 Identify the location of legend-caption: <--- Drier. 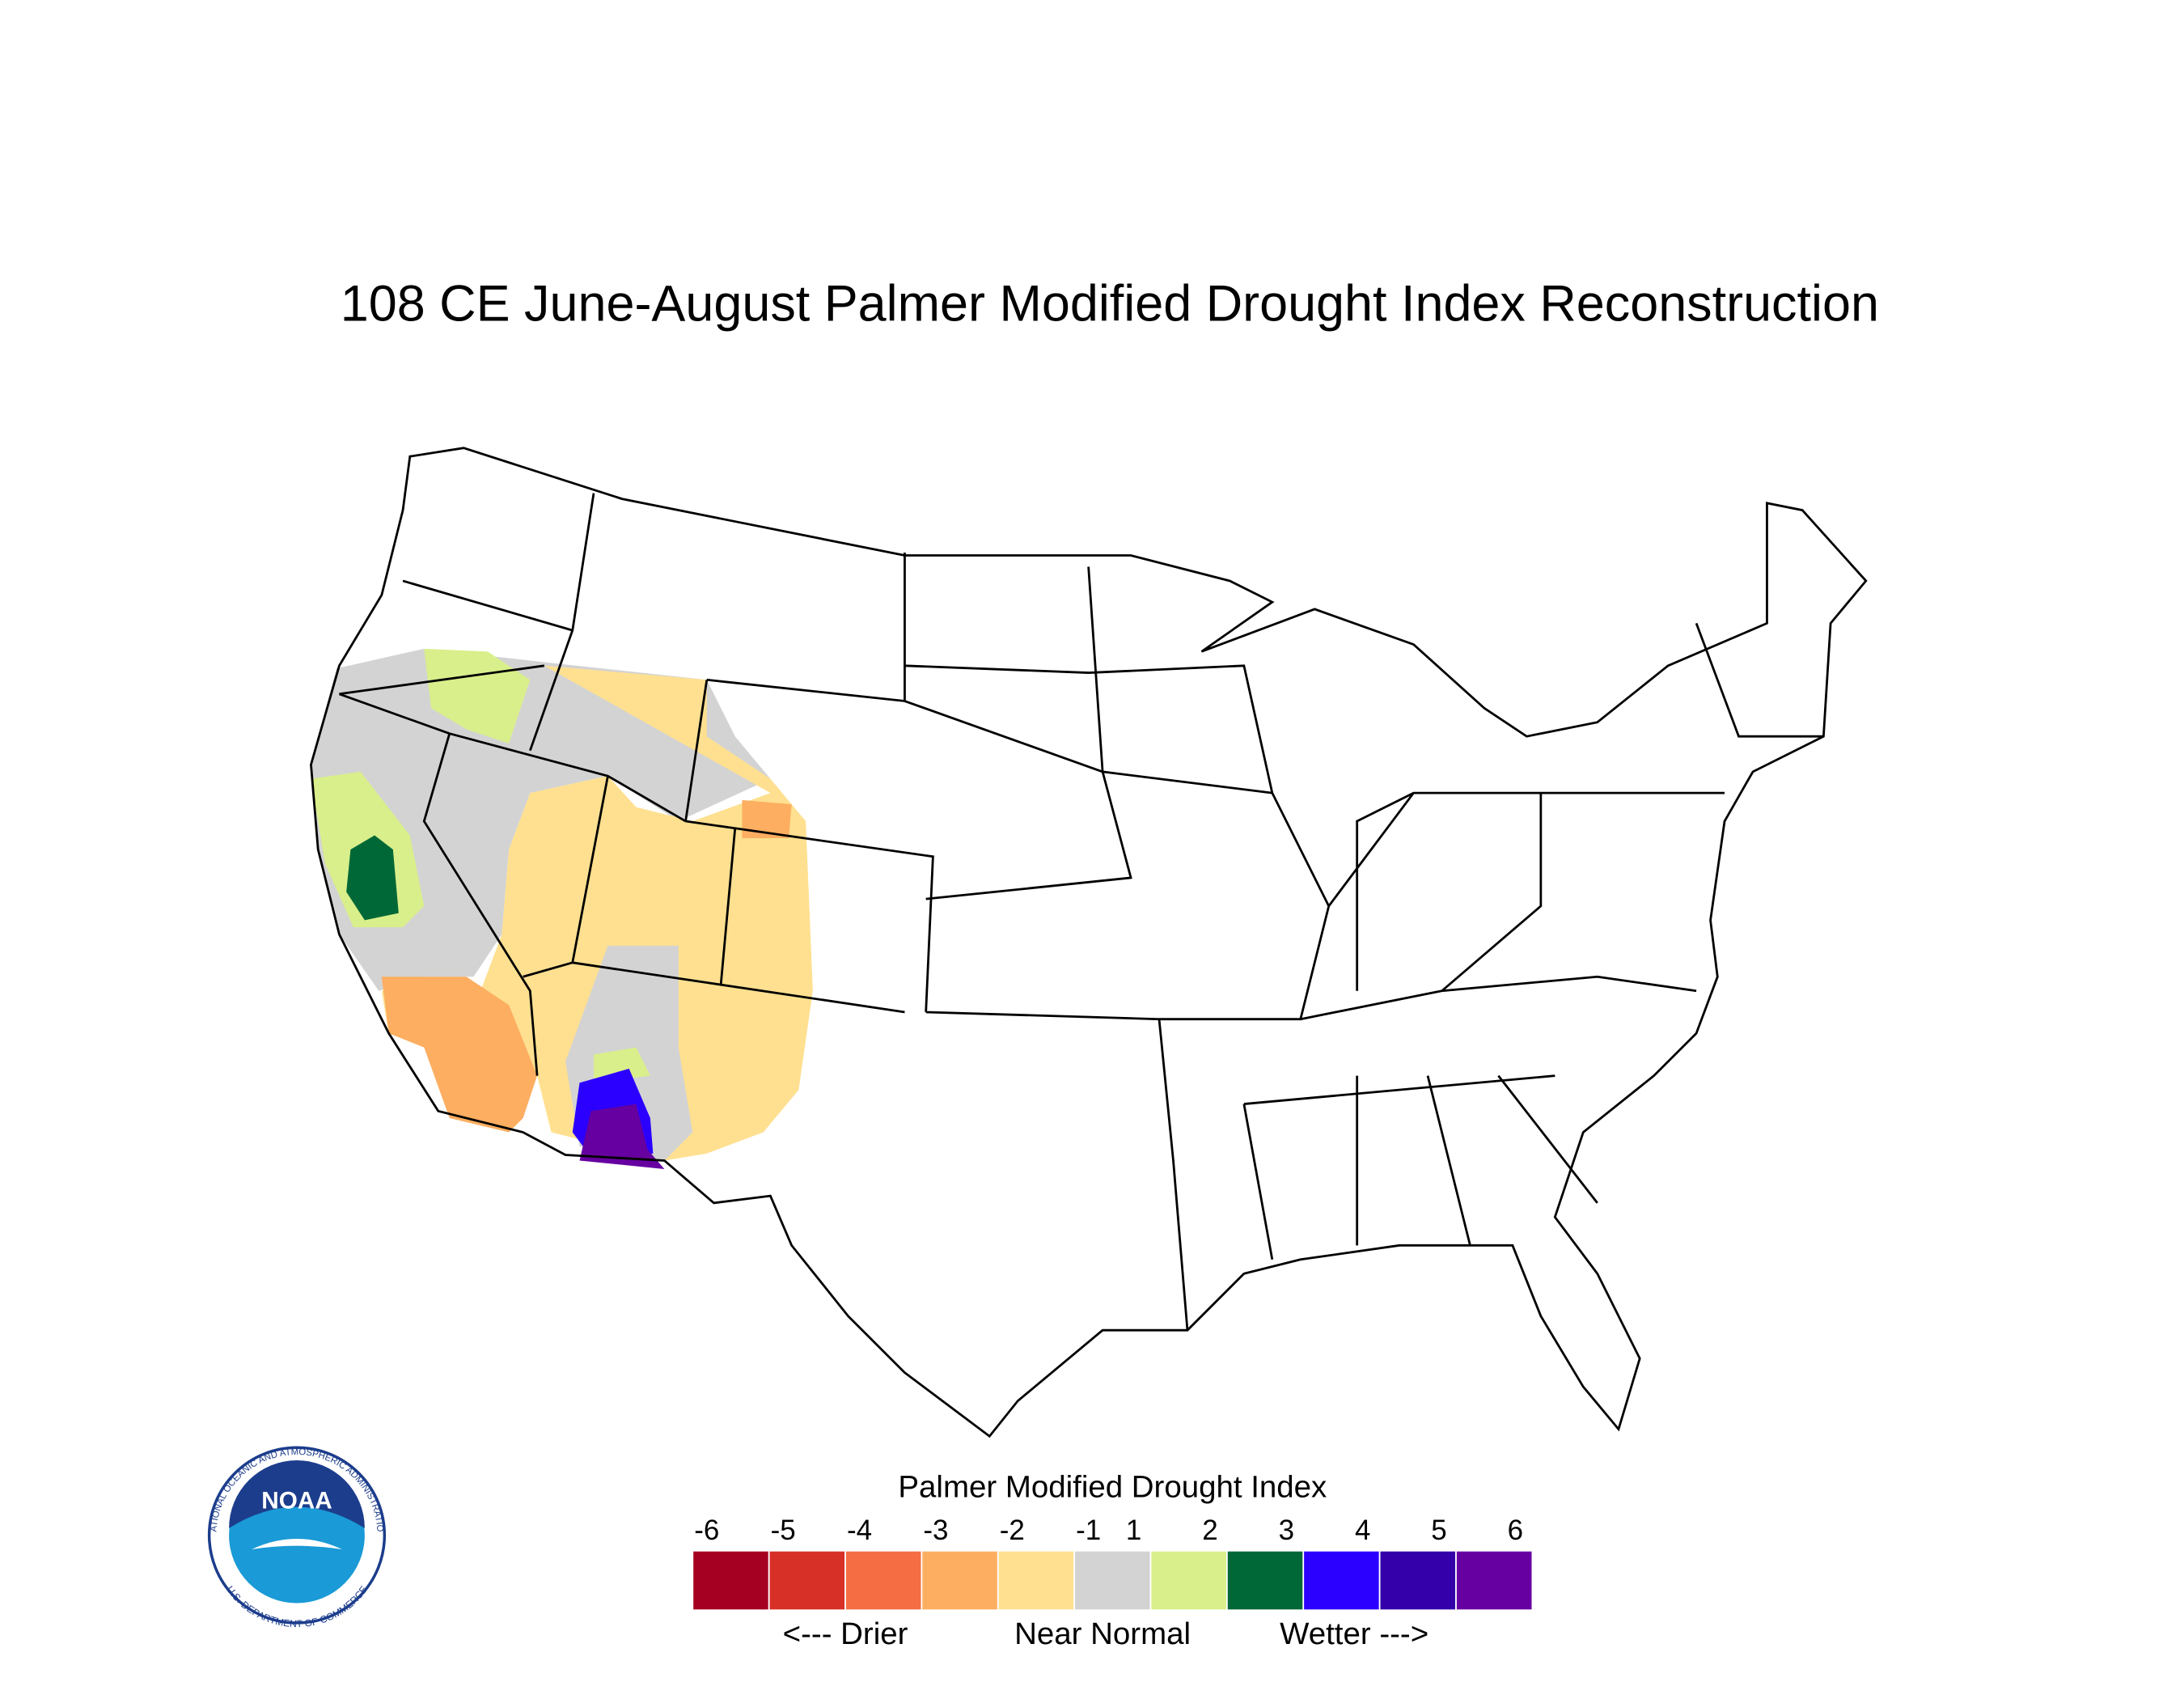
(845, 1633).